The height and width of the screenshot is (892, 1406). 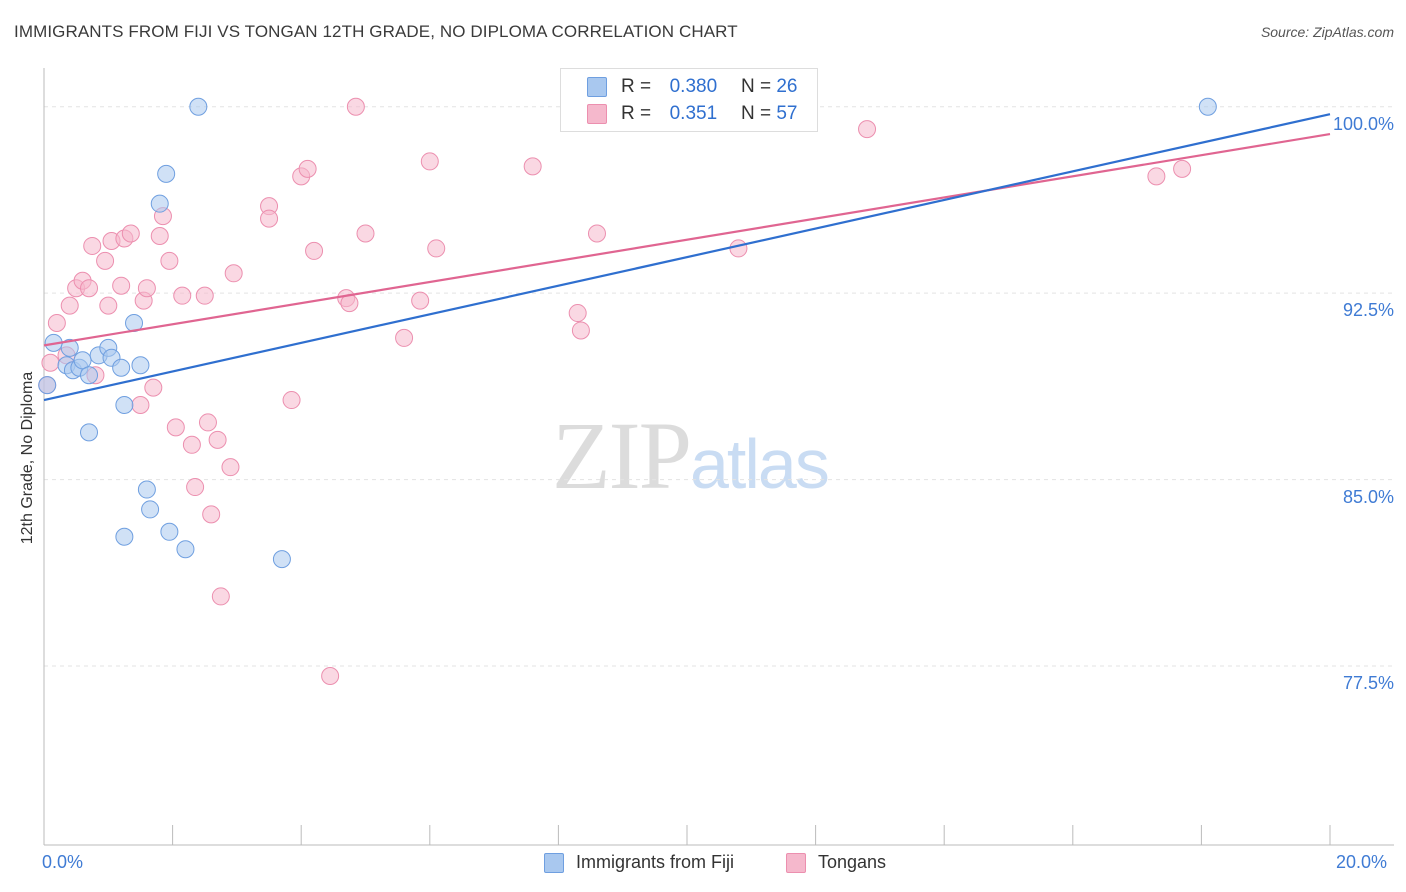 What do you see at coordinates (796, 862) in the screenshot?
I see `bottom-legend-swatch-tongan` at bounding box center [796, 862].